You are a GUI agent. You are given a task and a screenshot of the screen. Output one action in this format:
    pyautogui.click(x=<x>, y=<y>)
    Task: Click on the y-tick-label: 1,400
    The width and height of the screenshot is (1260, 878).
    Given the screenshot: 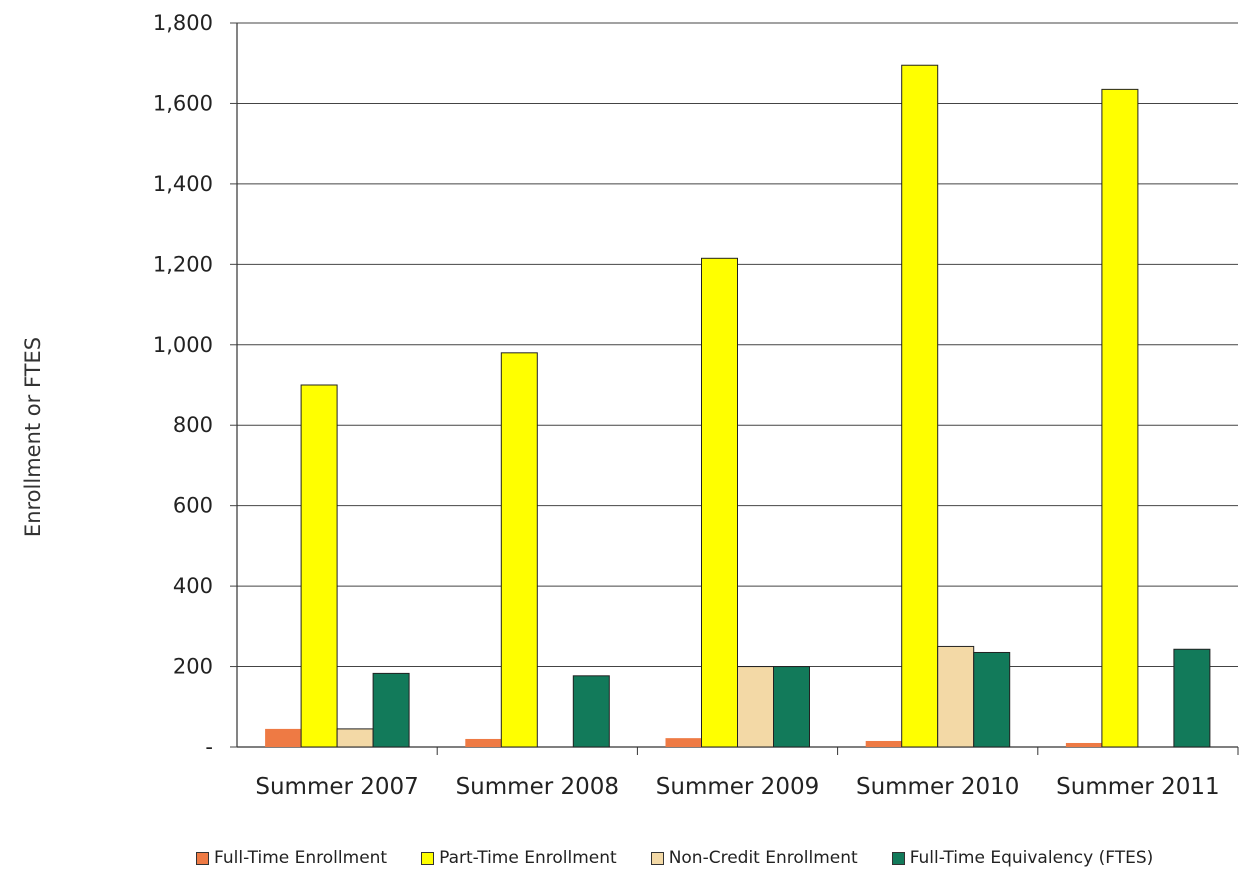 What is the action you would take?
    pyautogui.click(x=183, y=184)
    